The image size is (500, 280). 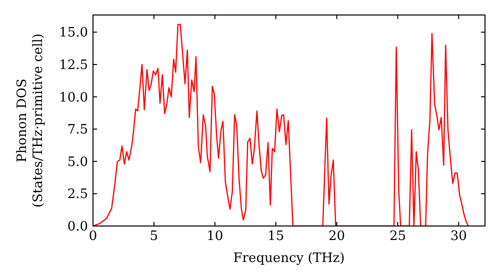 I want to click on y-axis-title: Phonon DOS (States/THz·primitive cell), so click(x=30, y=120).